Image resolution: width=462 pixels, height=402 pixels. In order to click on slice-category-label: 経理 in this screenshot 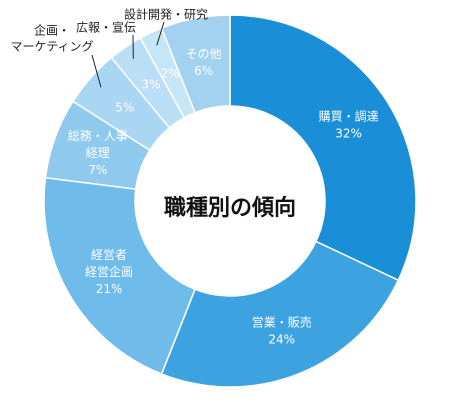, I will do `click(98, 153)`.